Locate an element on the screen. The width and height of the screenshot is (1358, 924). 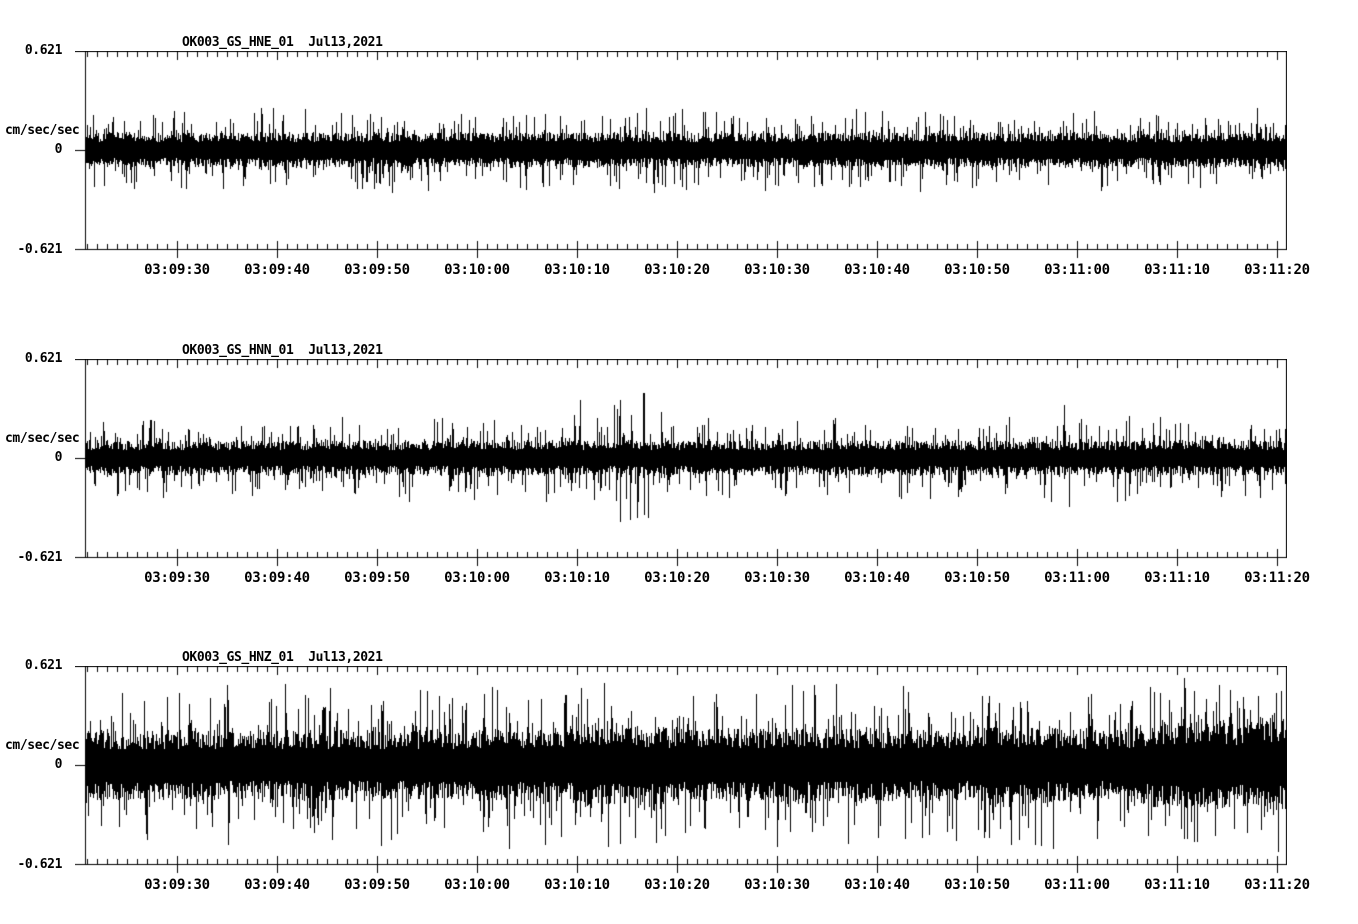
trace-title: OK003_GS_HNE_01 Jul13,2021 is located at coordinates (282, 42).